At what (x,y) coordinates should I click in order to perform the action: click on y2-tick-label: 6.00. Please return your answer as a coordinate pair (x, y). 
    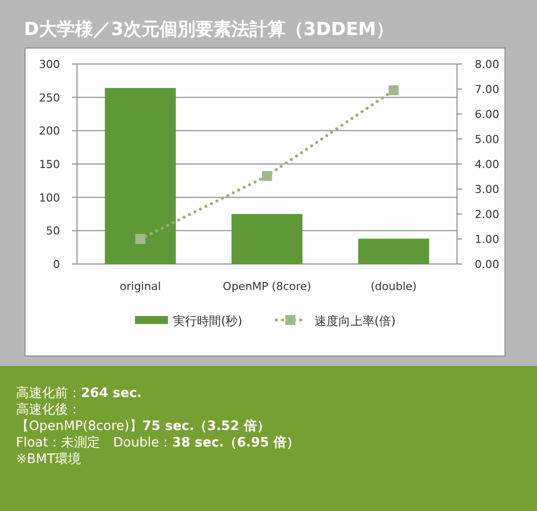
    Looking at the image, I should click on (487, 114).